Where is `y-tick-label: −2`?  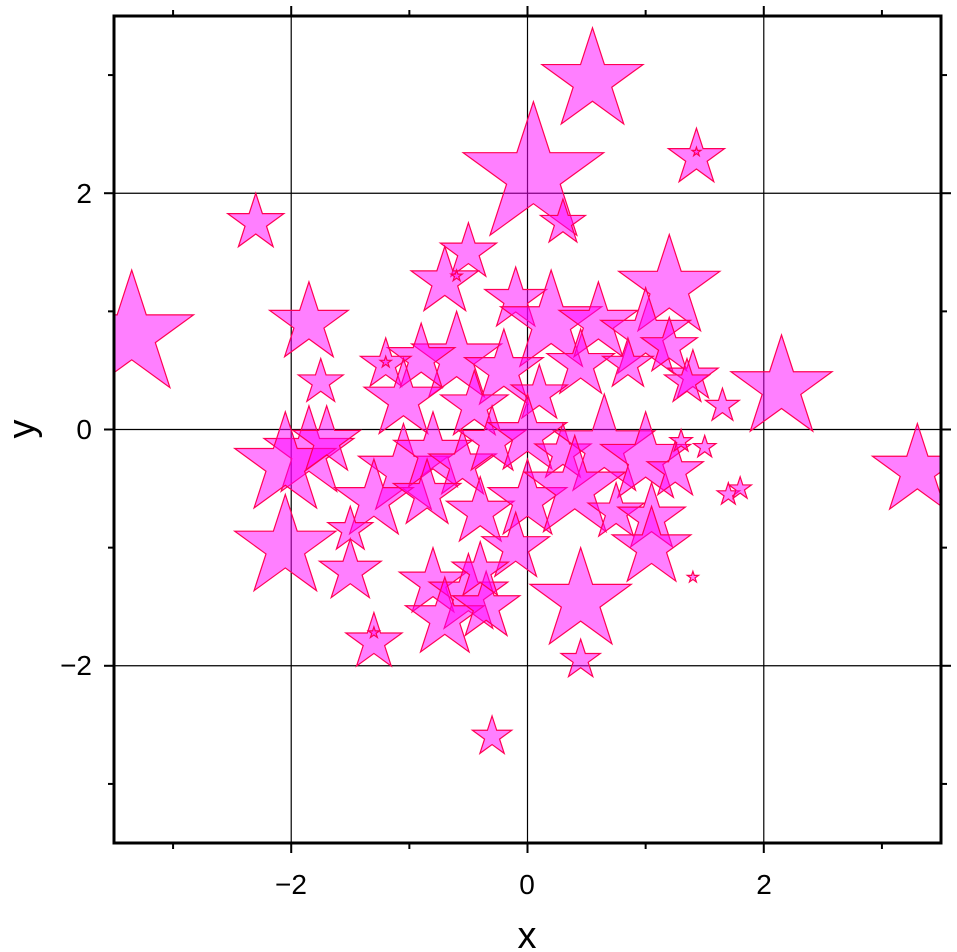
y-tick-label: −2 is located at coordinates (76, 665).